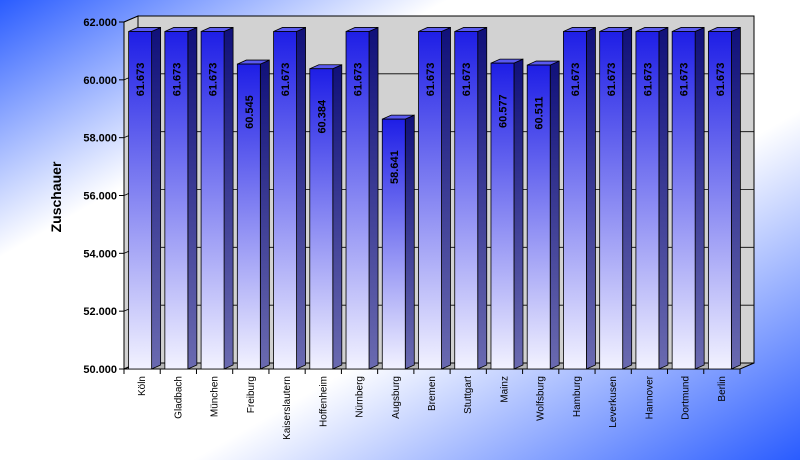 This screenshot has height=465, width=800. Describe the element at coordinates (56, 196) in the screenshot. I see `y-axis-title: Zuschauer` at that location.